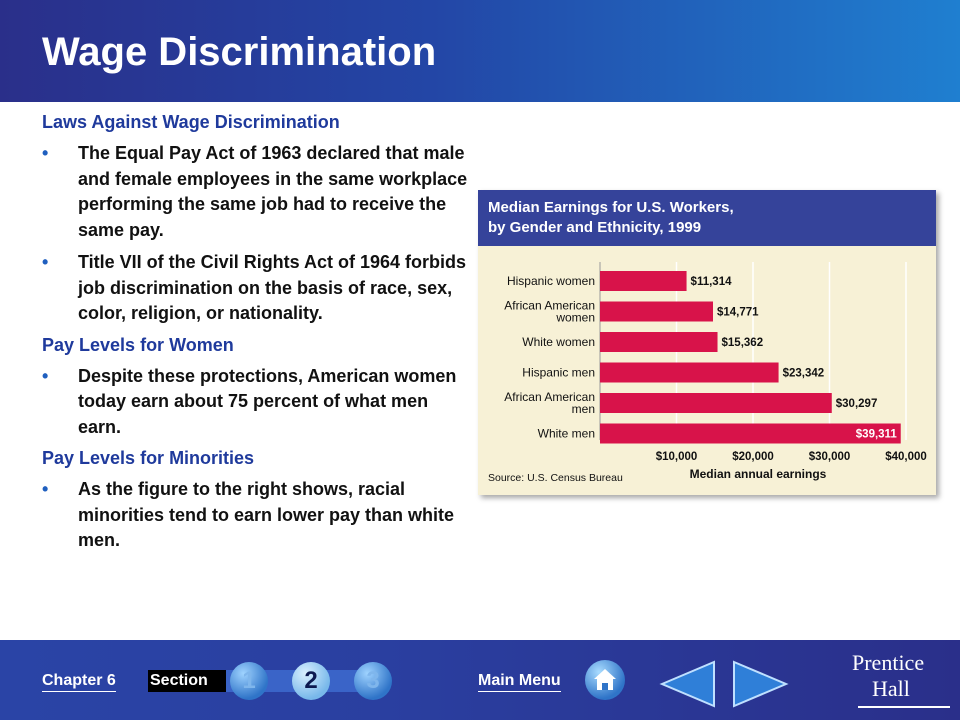 Image resolution: width=960 pixels, height=720 pixels. I want to click on home-icon, so click(605, 679).